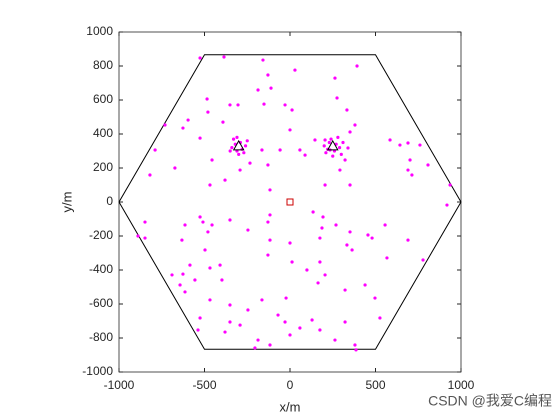  I want to click on x-tick-label: -500, so click(204, 385).